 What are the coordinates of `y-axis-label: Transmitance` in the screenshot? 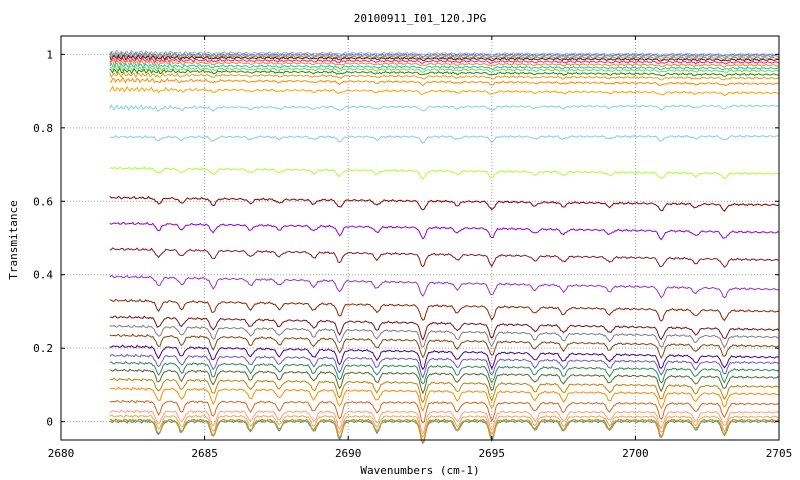 It's located at (13, 239).